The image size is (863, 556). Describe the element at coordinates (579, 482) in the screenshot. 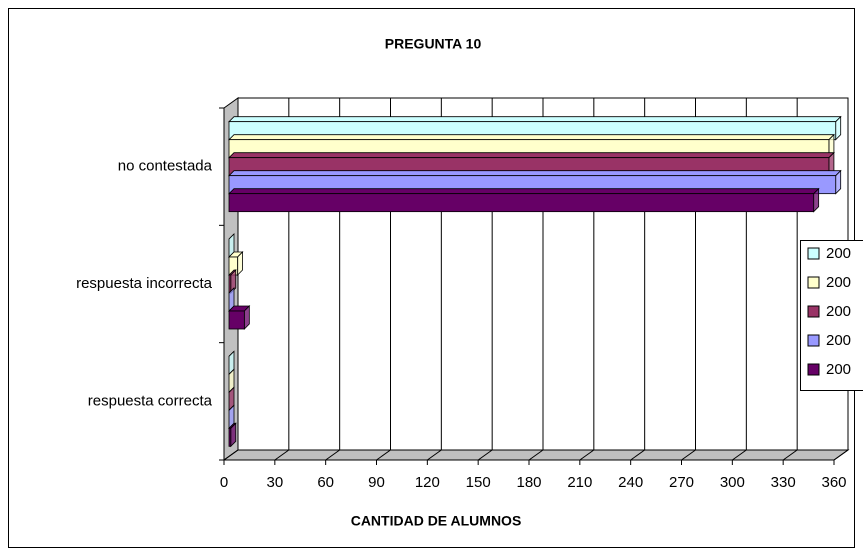

I see `x-tick-label: 210` at that location.